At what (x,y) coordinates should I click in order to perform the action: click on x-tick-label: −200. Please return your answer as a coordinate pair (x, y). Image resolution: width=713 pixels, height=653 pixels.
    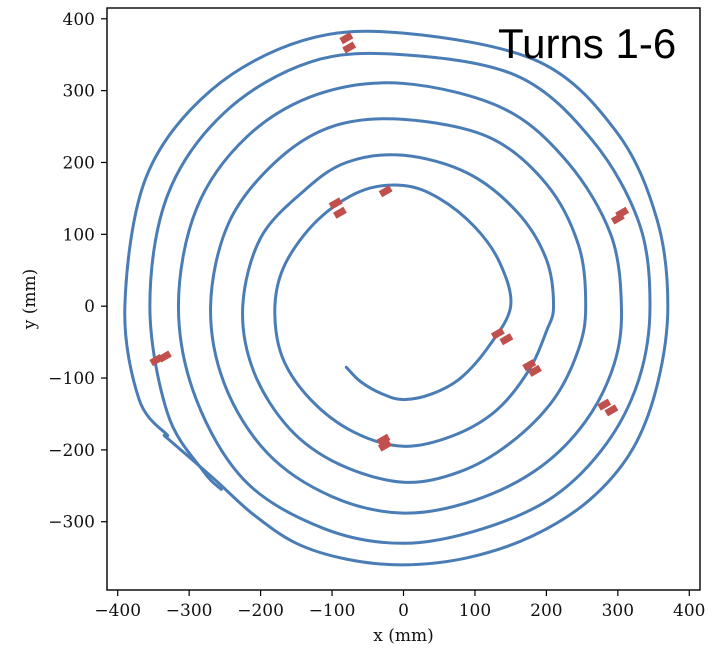
    Looking at the image, I should click on (260, 611).